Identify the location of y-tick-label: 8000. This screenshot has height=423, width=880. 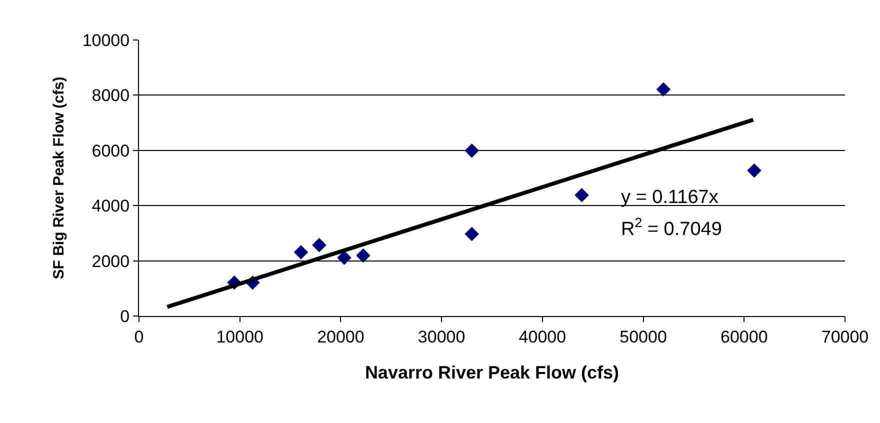
(111, 96).